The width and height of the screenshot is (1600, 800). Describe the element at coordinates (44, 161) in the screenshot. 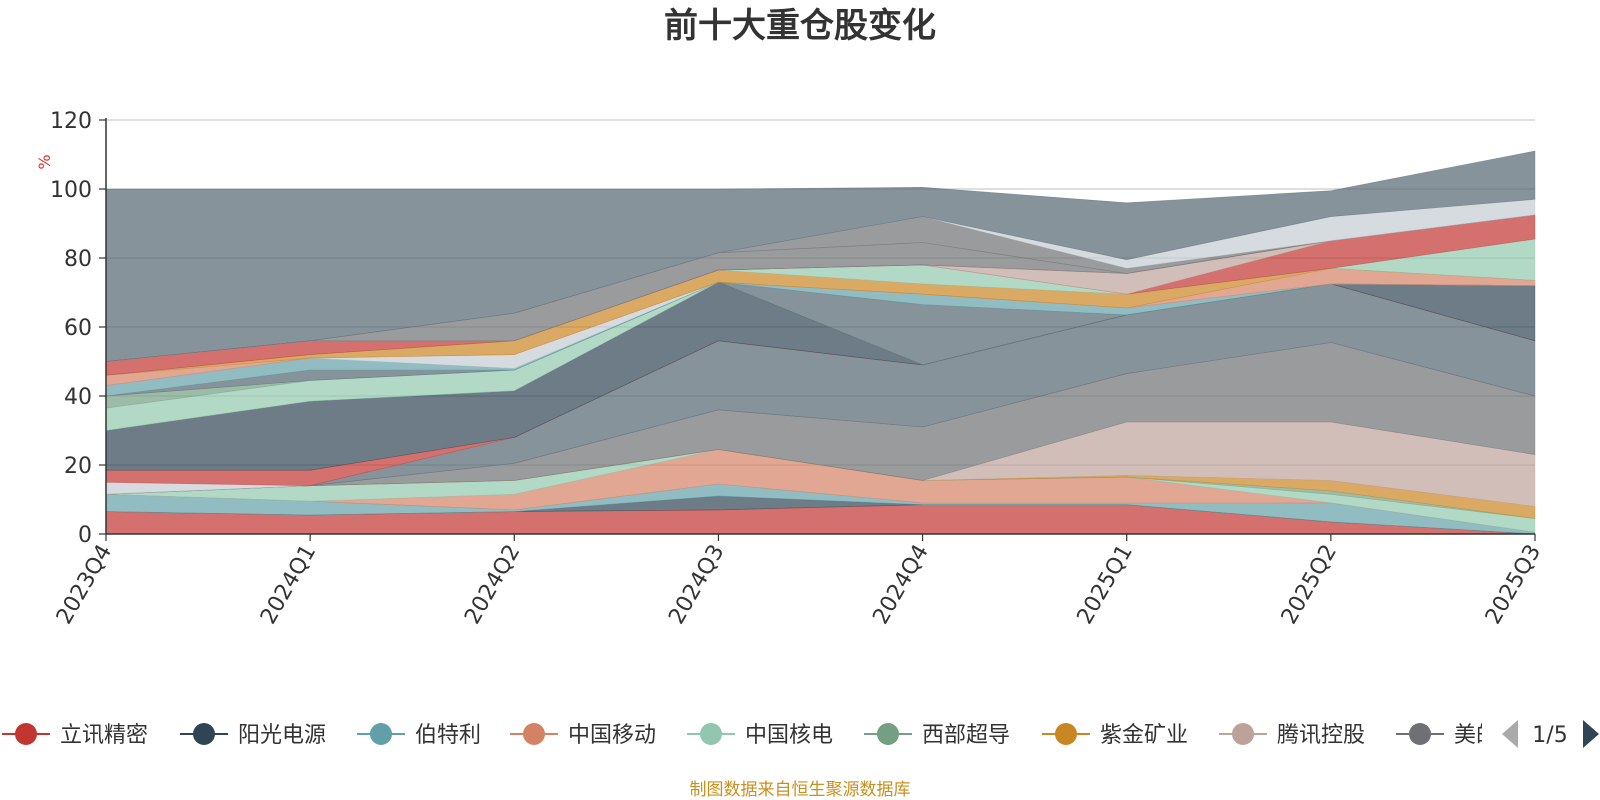

I see `y-axis-unit: %` at that location.